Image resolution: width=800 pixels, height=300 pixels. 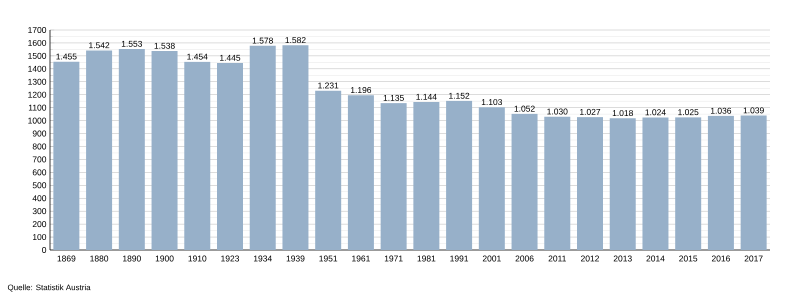 What do you see at coordinates (197, 57) in the screenshot?
I see `data-label: 1.454` at bounding box center [197, 57].